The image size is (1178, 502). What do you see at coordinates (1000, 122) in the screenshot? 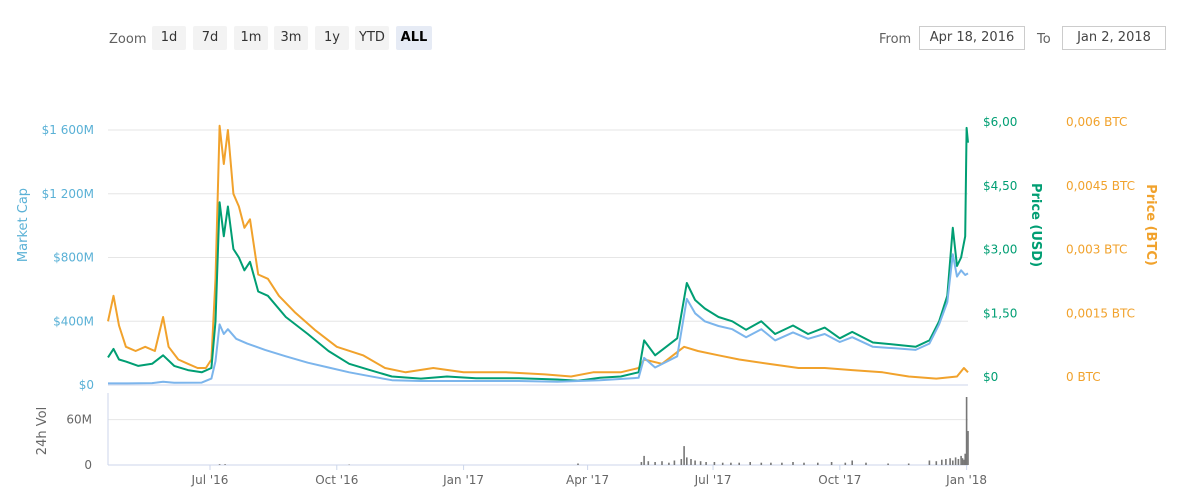
I see `price-usd-tick-label: $6,00` at bounding box center [1000, 122].